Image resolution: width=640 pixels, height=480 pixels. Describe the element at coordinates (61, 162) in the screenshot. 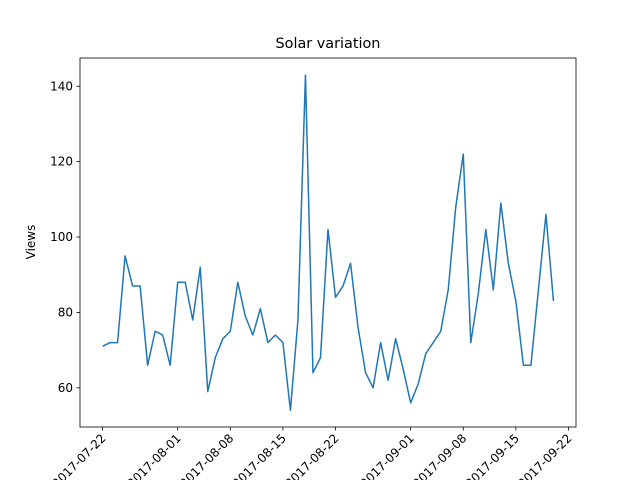

I see `y-tick-label: 120` at that location.